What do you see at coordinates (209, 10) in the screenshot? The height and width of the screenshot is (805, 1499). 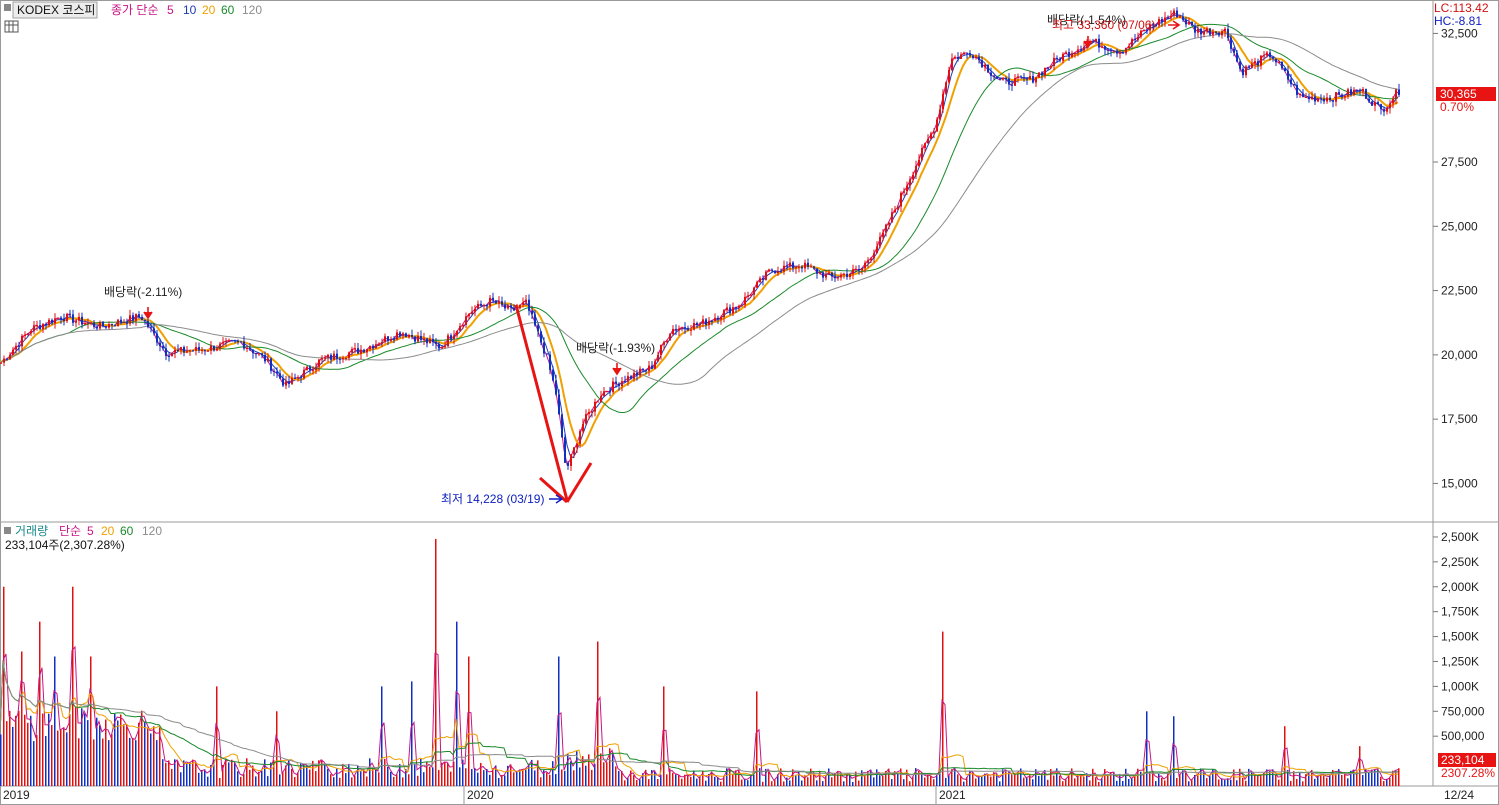 I see `ma-period-20: 20` at bounding box center [209, 10].